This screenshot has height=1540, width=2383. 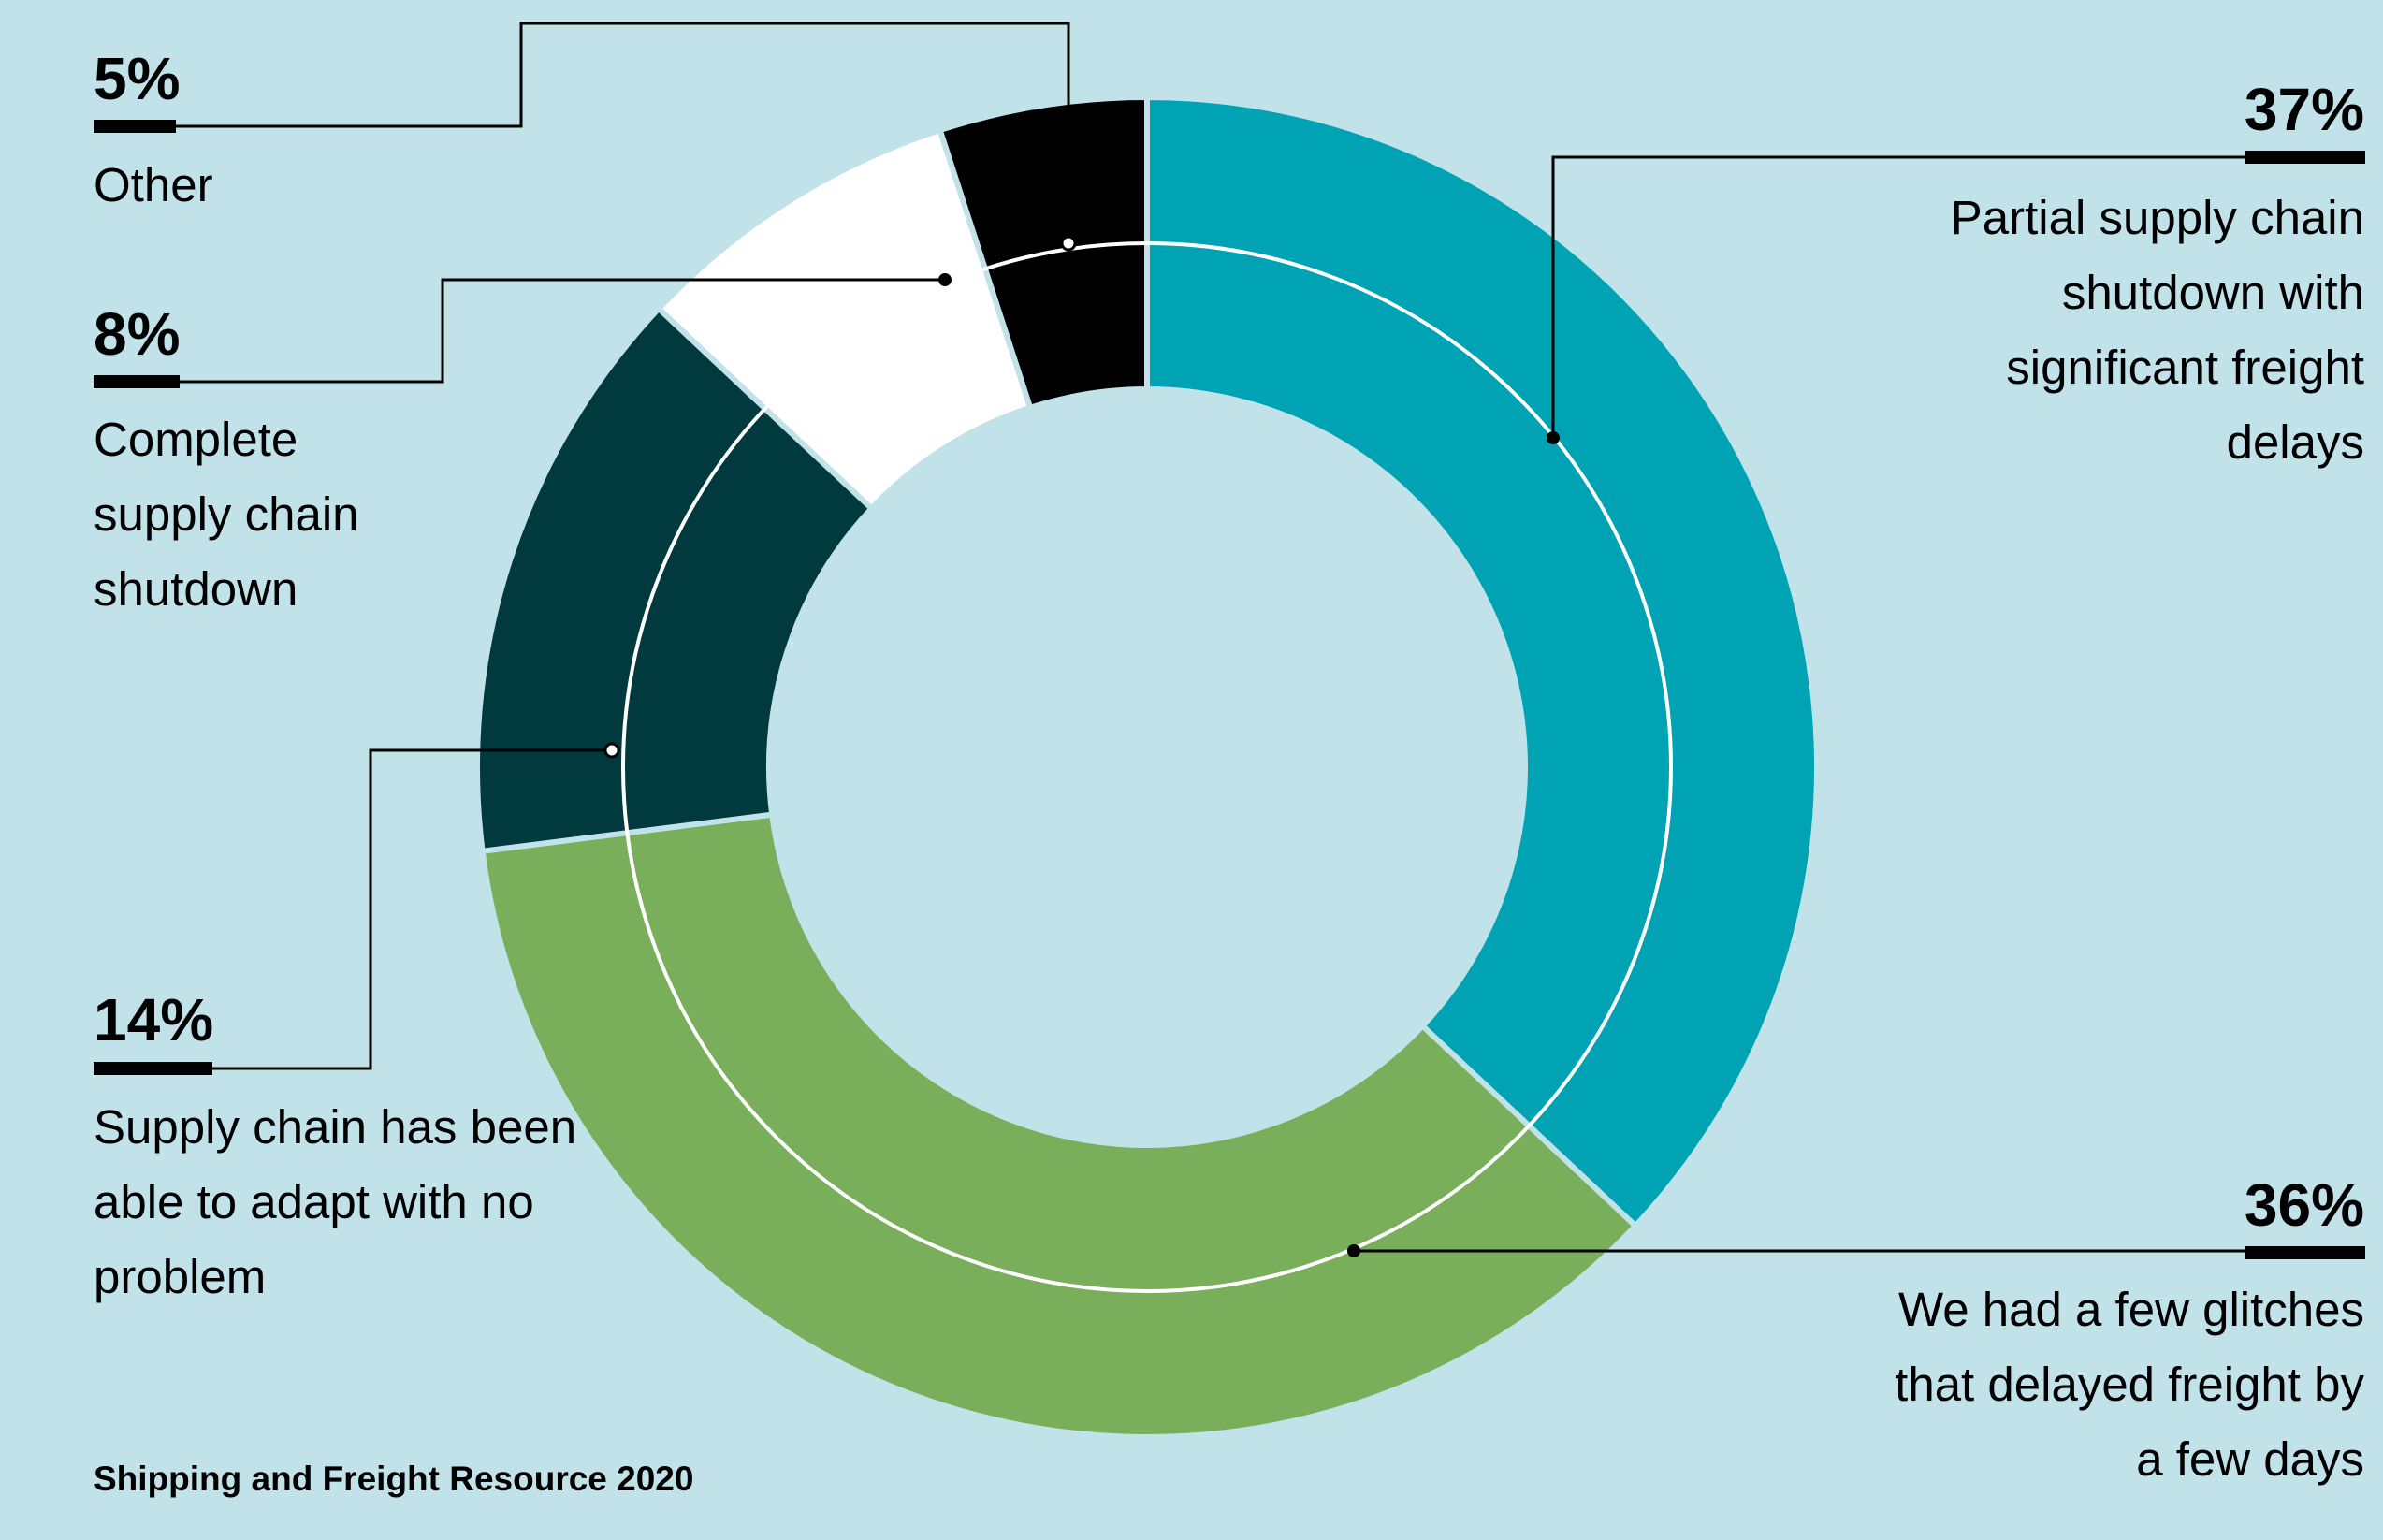 I want to click on leader-dot-complete, so click(x=945, y=279).